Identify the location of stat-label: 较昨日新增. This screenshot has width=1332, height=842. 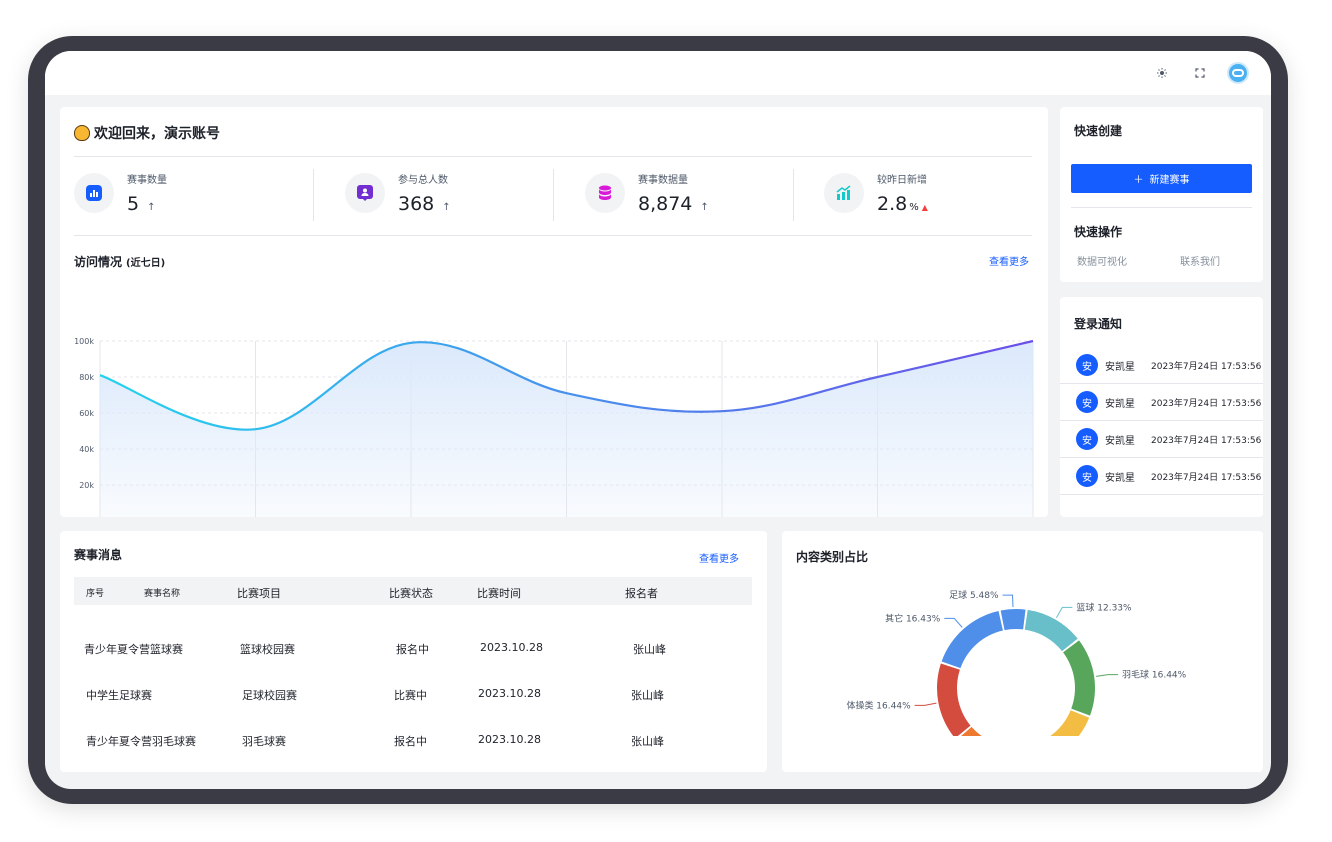
(902, 180).